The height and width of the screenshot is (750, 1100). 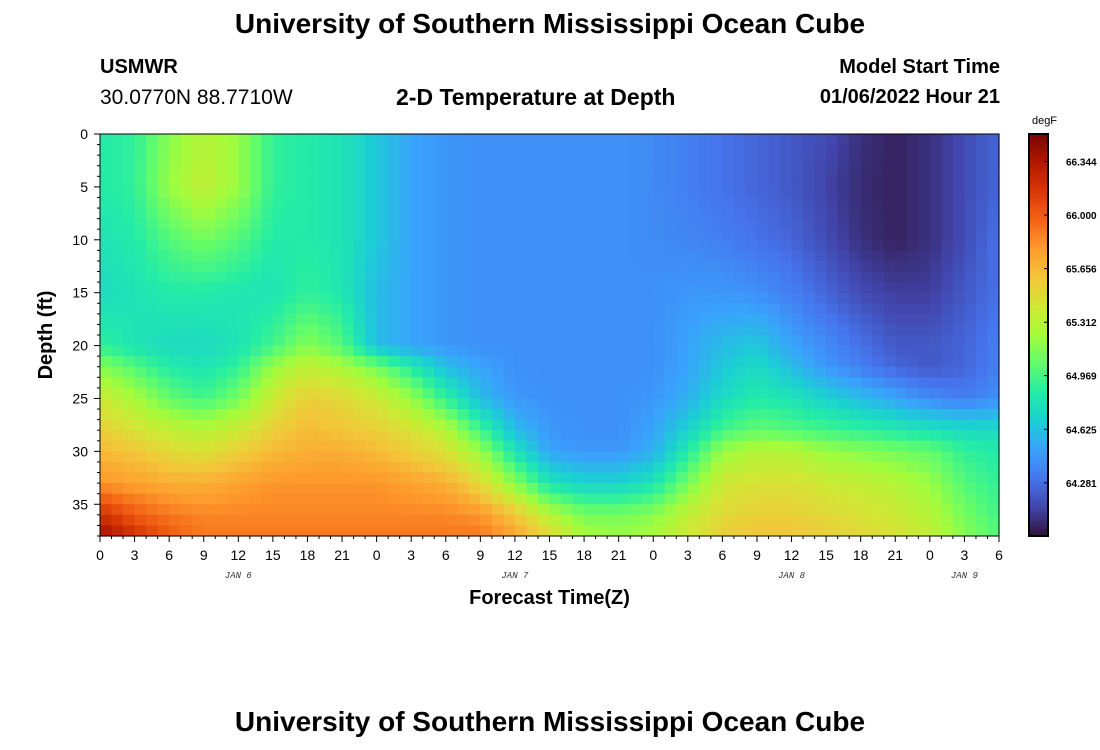 What do you see at coordinates (1081, 323) in the screenshot?
I see `colorbar-tick-label: 65.312` at bounding box center [1081, 323].